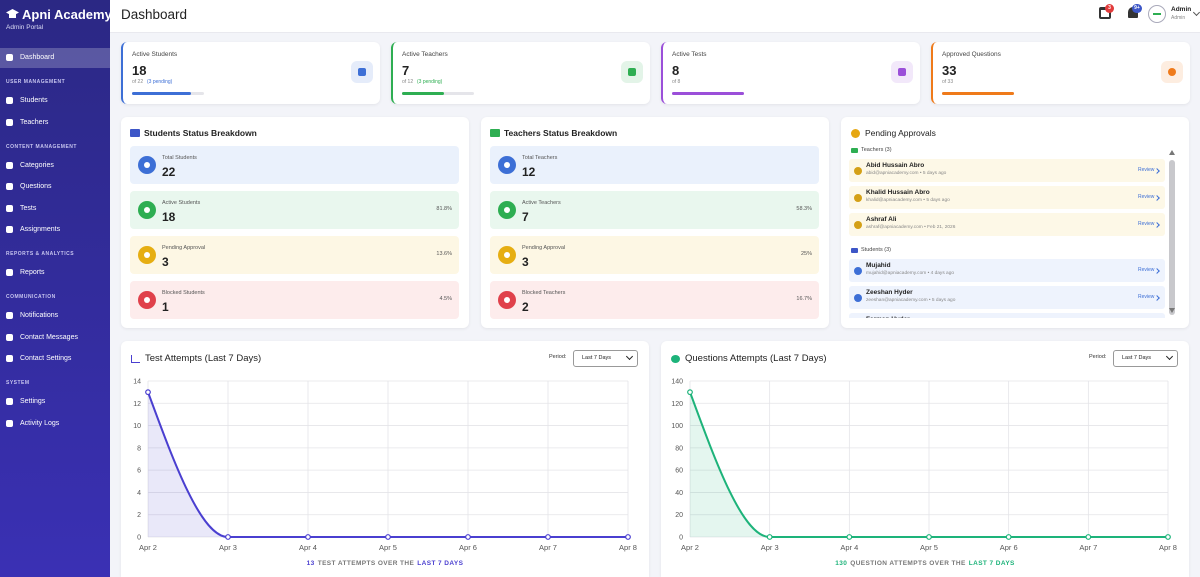  Describe the element at coordinates (908, 200) in the screenshot. I see `item-meta: khalid@apniacademy.com • 5 days ago` at that location.